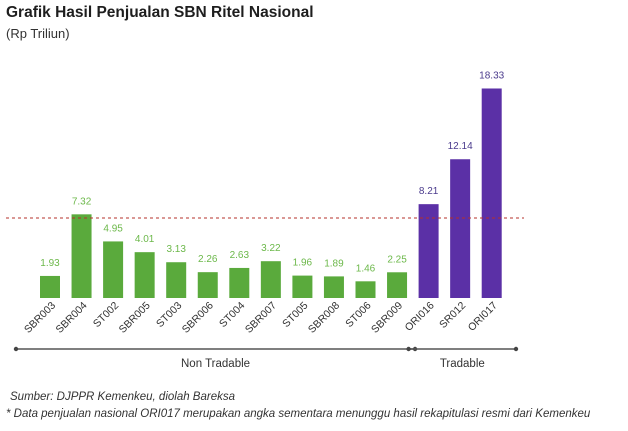 This screenshot has height=431, width=628. Describe the element at coordinates (72, 318) in the screenshot. I see `tick-label-sbr004: SBR004` at that location.